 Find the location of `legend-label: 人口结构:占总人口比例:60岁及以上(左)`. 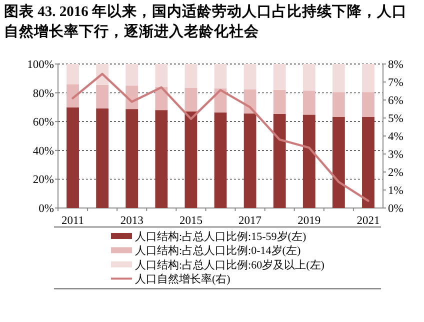

legend-label: 人口结构:占总人口比例:60岁及以上(左) is located at coordinates (230, 265).